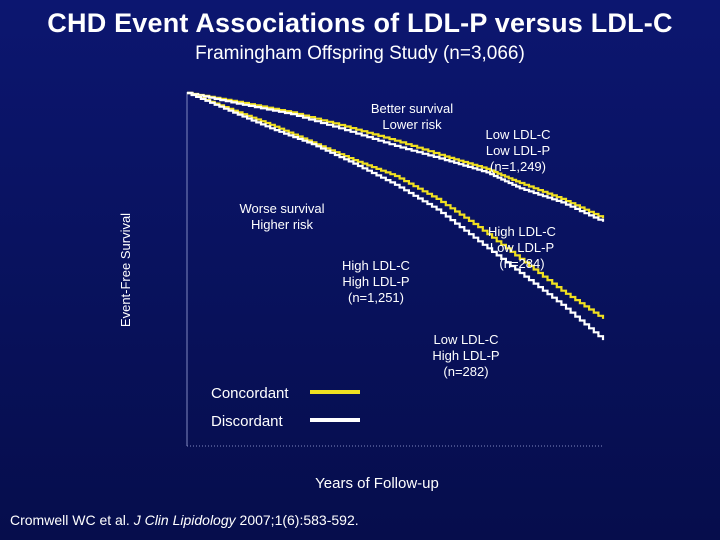 This screenshot has height=540, width=720. Describe the element at coordinates (376, 297) in the screenshot. I see `annotation-line: (n=1,251)` at that location.